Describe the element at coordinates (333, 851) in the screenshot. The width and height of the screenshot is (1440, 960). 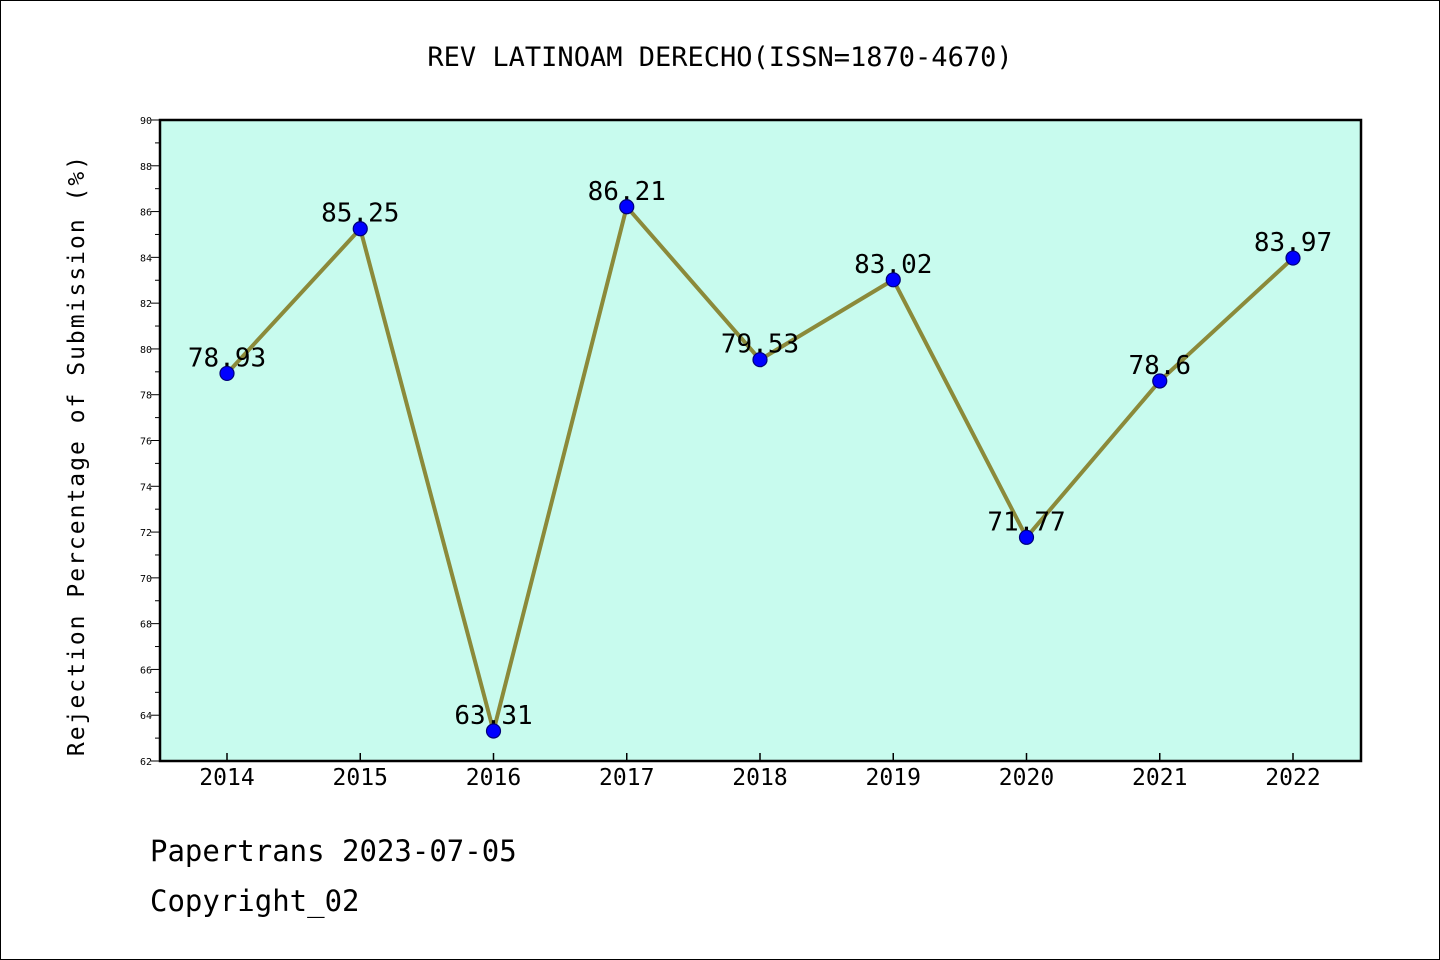
I see `source-date-label: Papertrans 2023-07-05` at that location.